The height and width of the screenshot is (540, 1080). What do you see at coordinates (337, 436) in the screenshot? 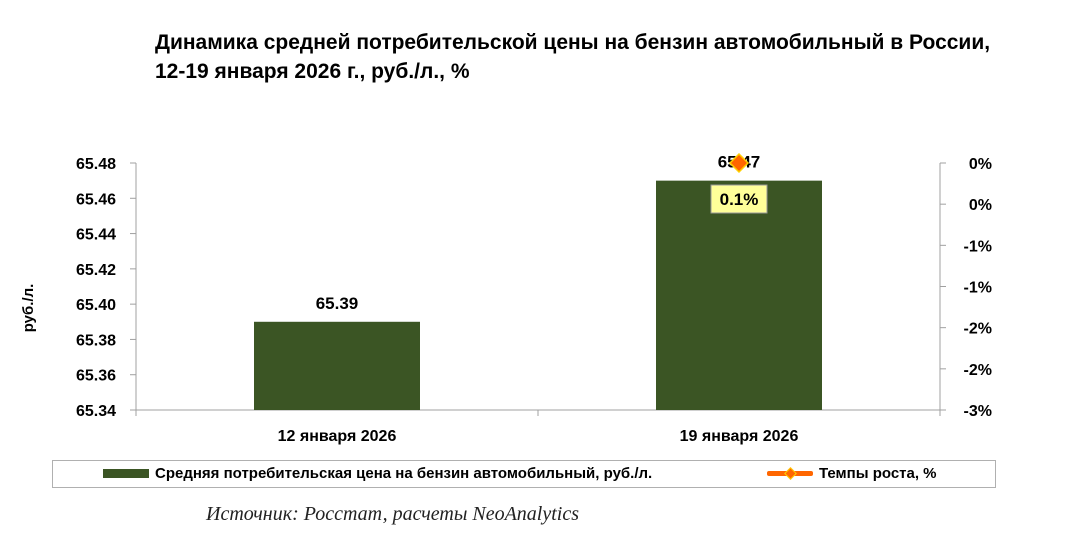
I see `x-tick-label: 12 января 2026` at bounding box center [337, 436].